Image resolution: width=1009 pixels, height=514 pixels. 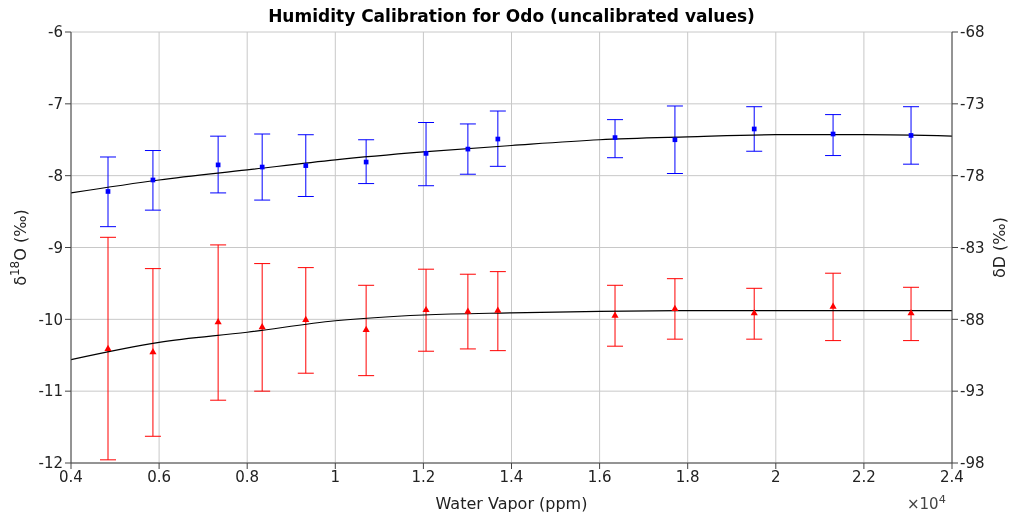 I want to click on x-tick-label: 0.8, so click(x=247, y=476).